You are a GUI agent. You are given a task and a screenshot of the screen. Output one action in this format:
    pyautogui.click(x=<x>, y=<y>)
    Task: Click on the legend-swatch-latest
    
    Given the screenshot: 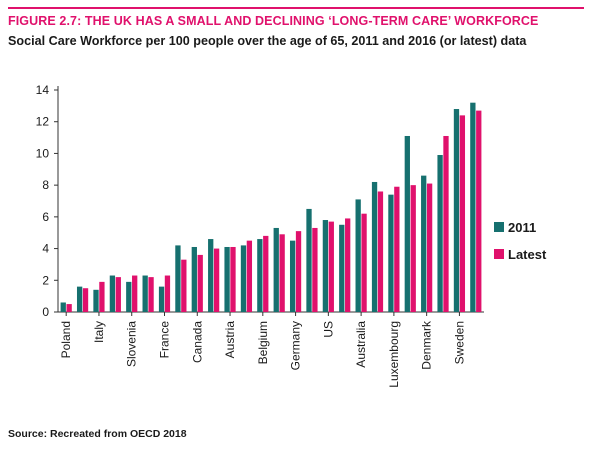 What is the action you would take?
    pyautogui.click(x=499, y=254)
    